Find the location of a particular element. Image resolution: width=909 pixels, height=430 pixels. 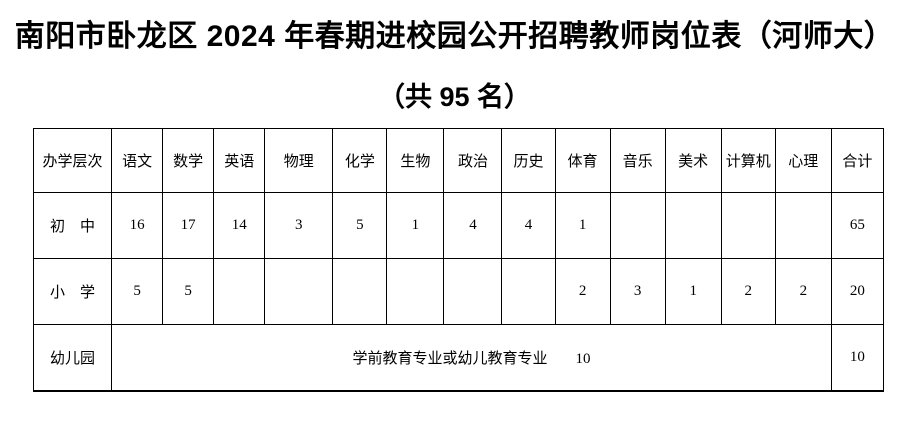

table-row-primary: 小 学 5 5 2 3 1 2 2 20 is located at coordinates (458, 291).